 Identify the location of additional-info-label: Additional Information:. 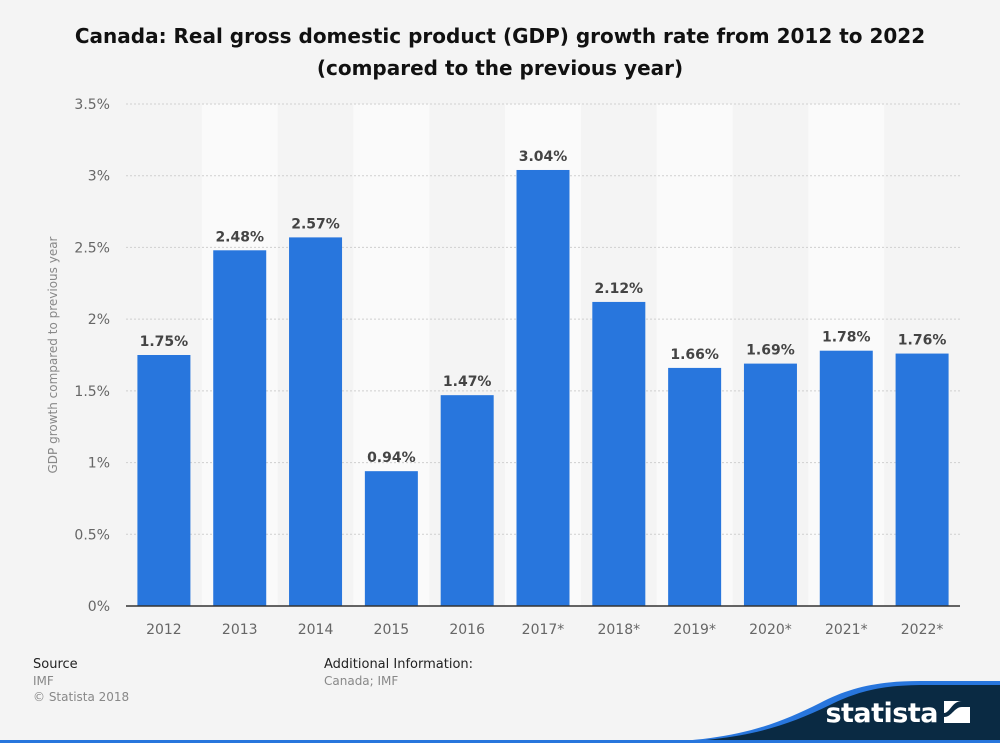
(399, 664).